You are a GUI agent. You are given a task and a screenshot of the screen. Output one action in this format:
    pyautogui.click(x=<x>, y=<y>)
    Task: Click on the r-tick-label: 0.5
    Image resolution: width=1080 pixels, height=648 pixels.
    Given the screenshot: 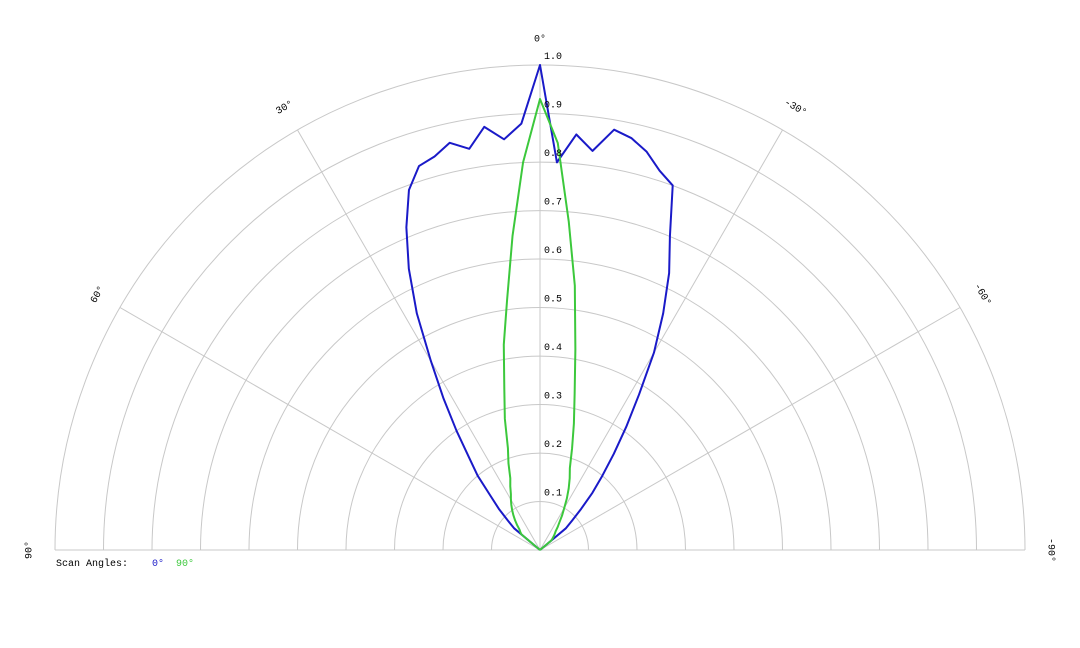 What is the action you would take?
    pyautogui.click(x=553, y=300)
    